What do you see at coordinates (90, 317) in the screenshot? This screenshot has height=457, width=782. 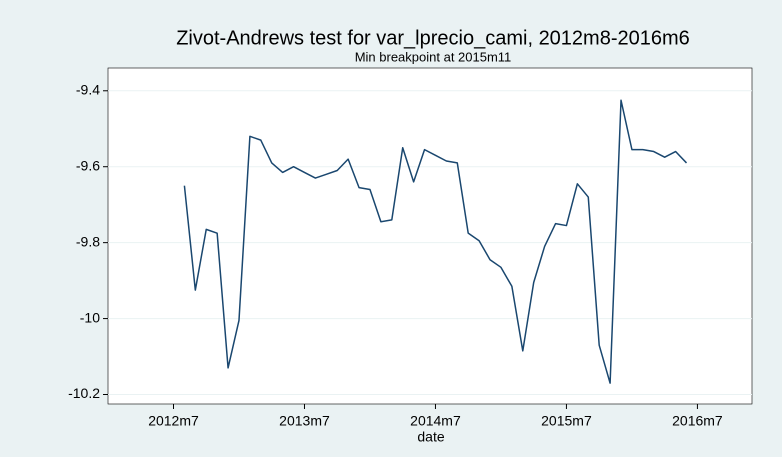 I see `y-tick-label: -10` at bounding box center [90, 317].